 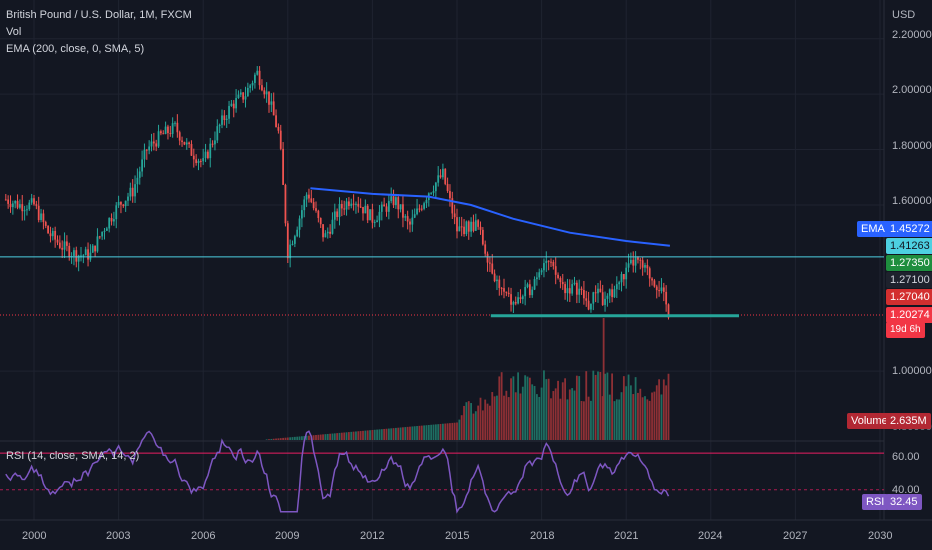 What do you see at coordinates (75, 49) in the screenshot?
I see `ema-legend: EMA (200, close, 0, SMA, 5)` at bounding box center [75, 49].